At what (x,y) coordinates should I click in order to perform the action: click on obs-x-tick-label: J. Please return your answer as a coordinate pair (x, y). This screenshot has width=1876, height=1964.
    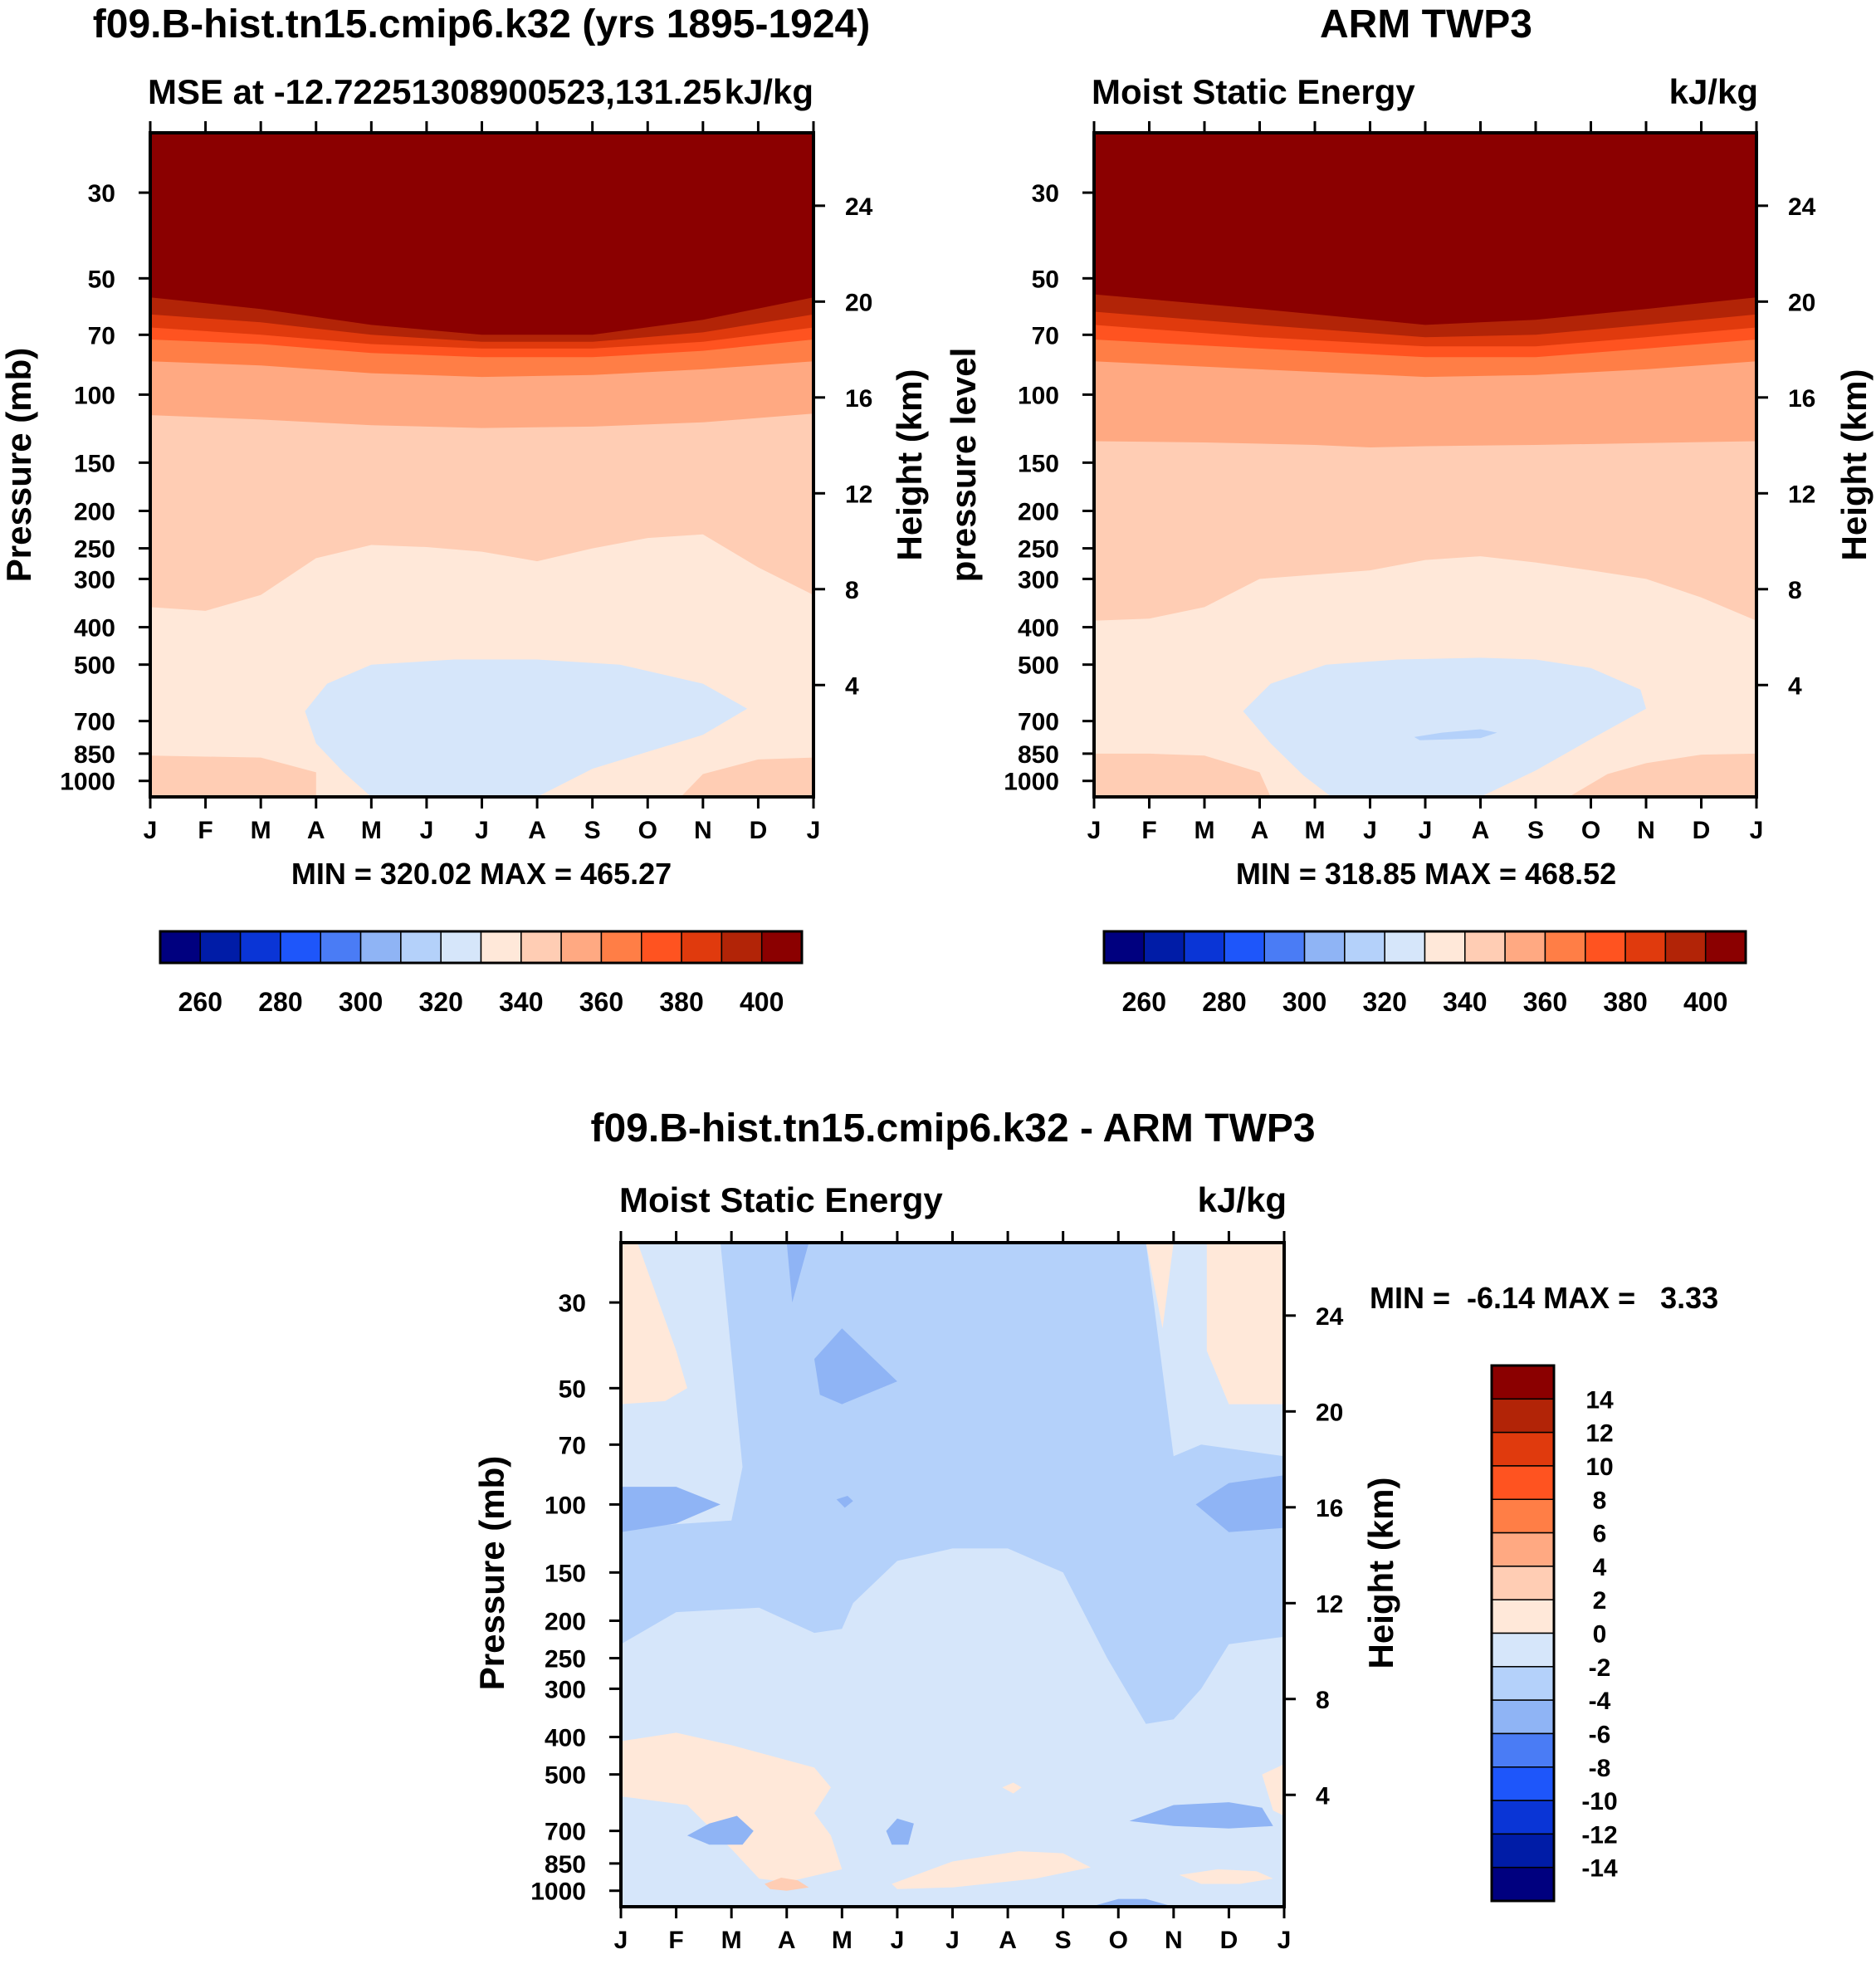
    Looking at the image, I should click on (1370, 831).